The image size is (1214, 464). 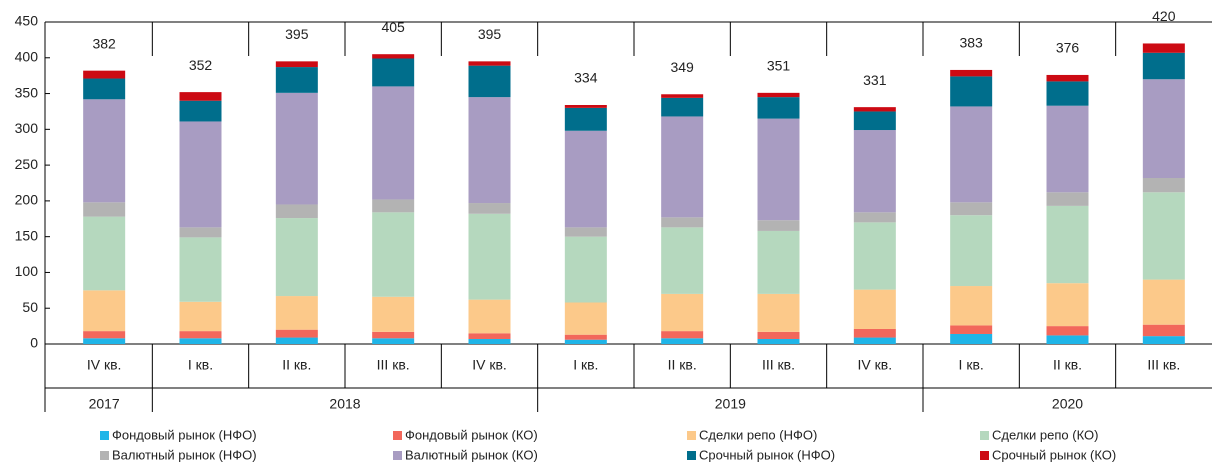 What do you see at coordinates (393, 27) in the screenshot?
I see `total-label: 405` at bounding box center [393, 27].